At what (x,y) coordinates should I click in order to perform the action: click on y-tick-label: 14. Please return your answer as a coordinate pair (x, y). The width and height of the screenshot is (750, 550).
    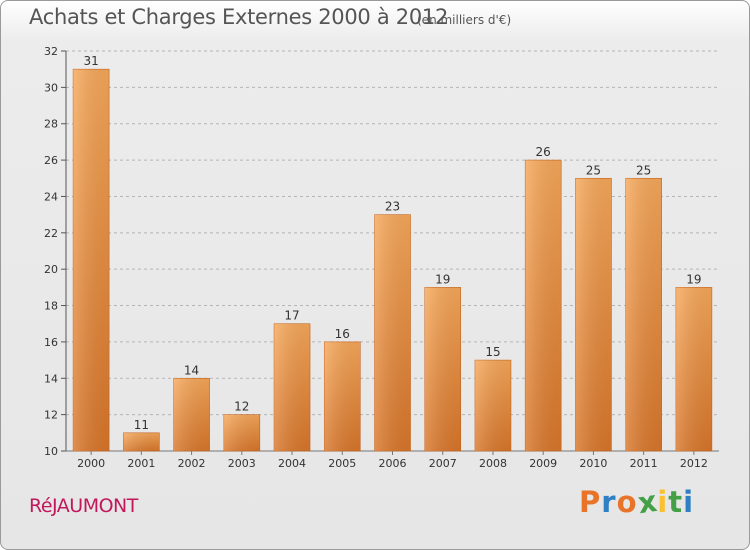
    Looking at the image, I should click on (51, 378).